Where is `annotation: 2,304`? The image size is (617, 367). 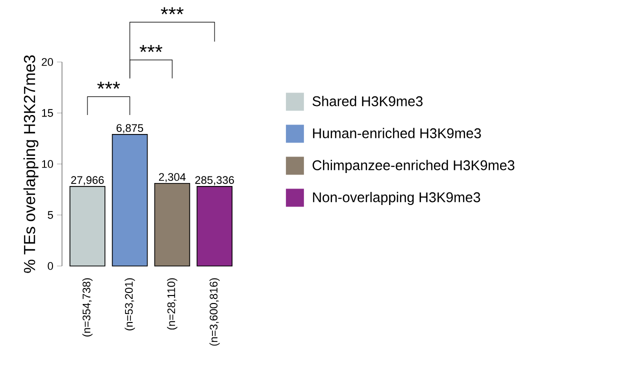
annotation: 2,304 is located at coordinates (172, 177).